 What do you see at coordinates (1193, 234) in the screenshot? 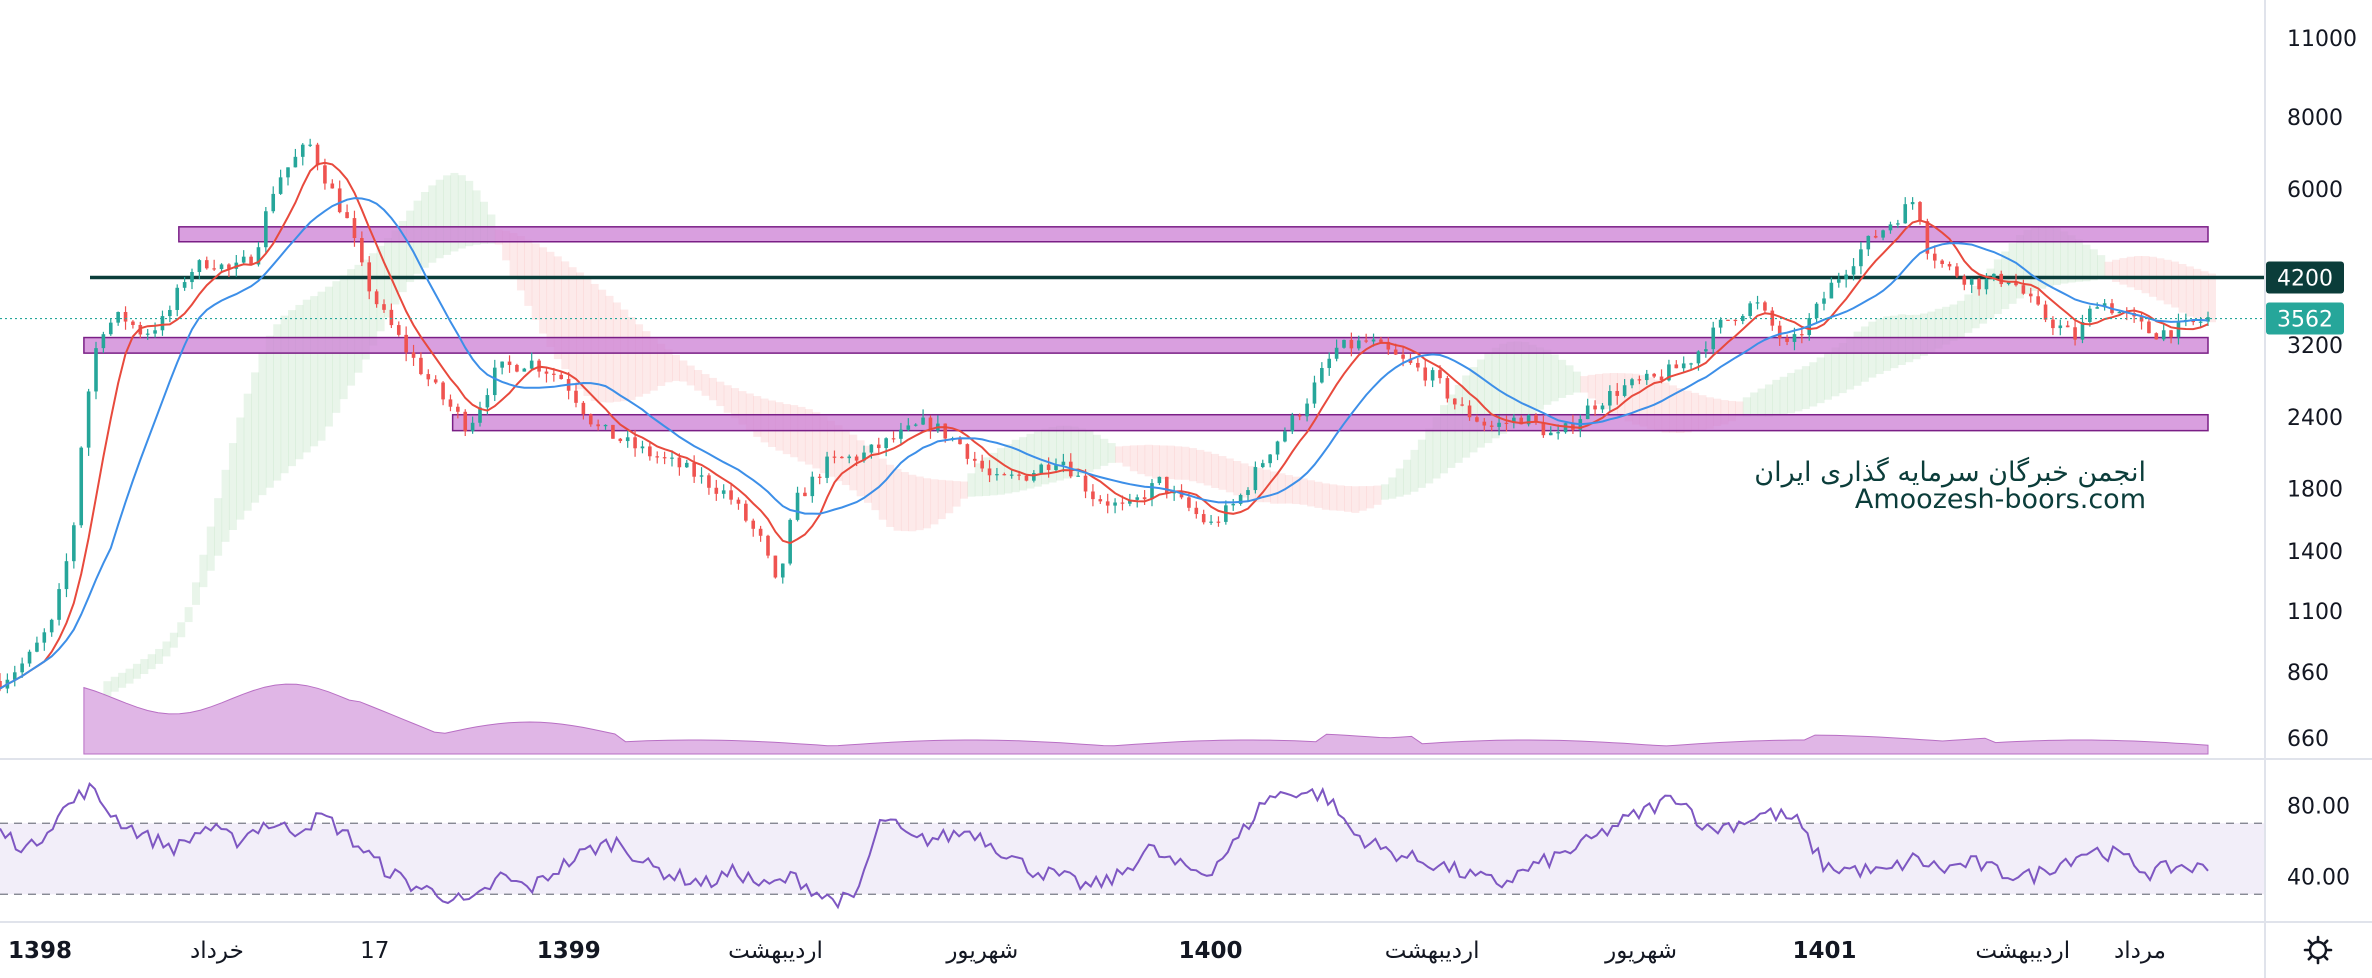
I see `zone-rectangle` at bounding box center [1193, 234].